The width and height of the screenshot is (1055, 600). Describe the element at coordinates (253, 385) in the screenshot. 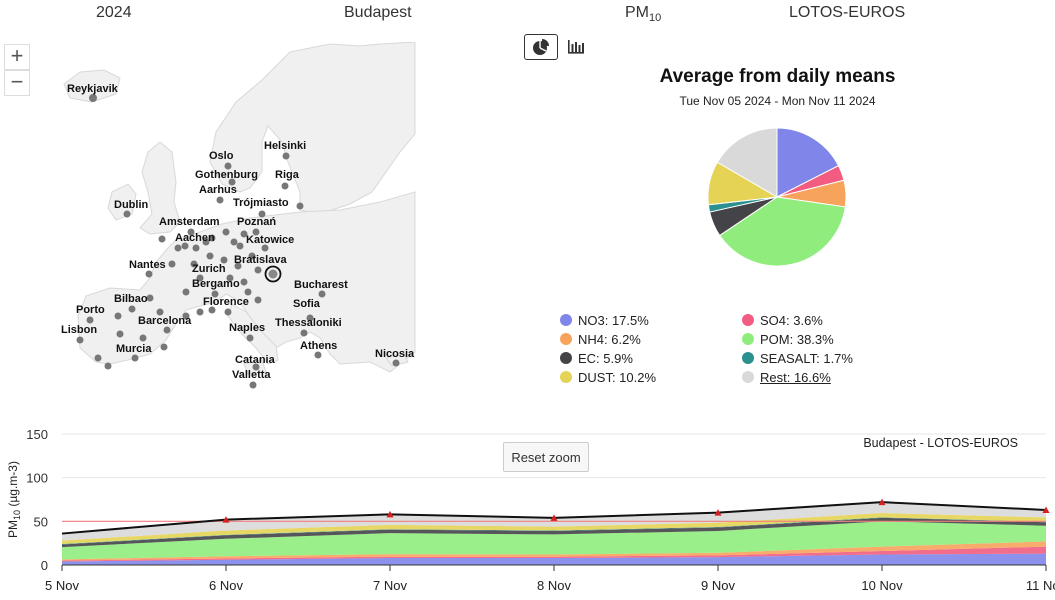

I see `city-dot-valletta` at that location.